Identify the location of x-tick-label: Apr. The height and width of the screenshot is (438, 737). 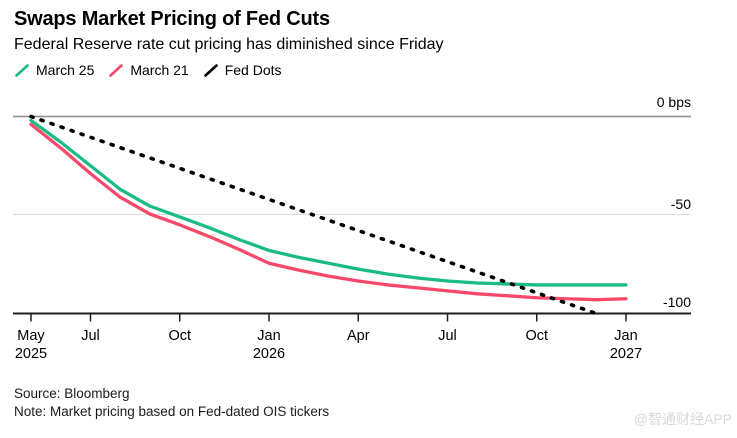
(358, 336).